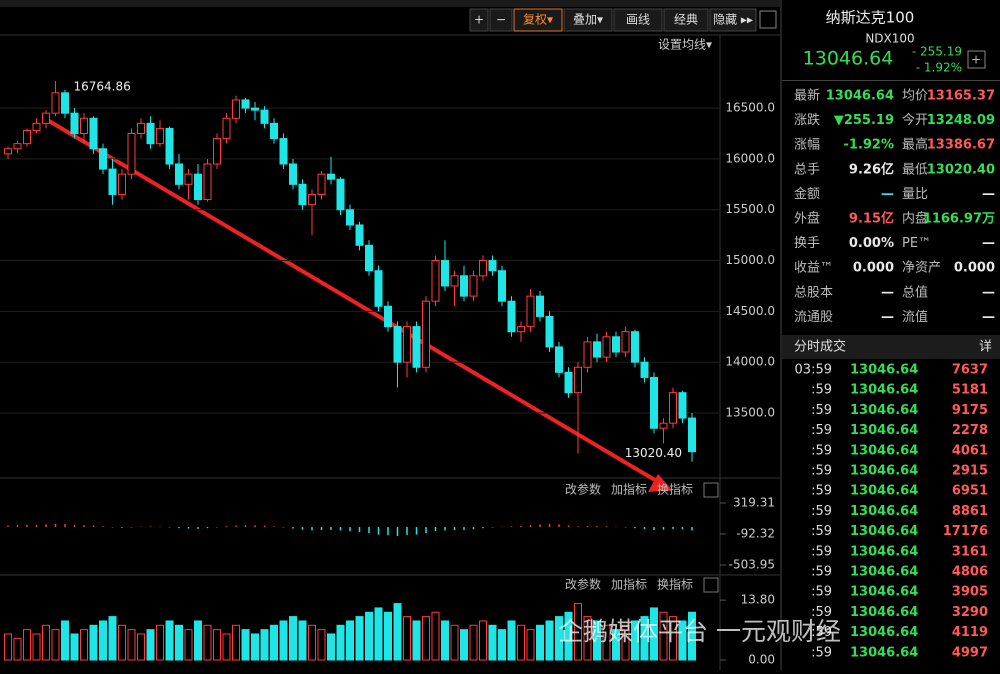 This screenshot has width=1000, height=674. I want to click on toolbar-label: 经典, so click(686, 20).